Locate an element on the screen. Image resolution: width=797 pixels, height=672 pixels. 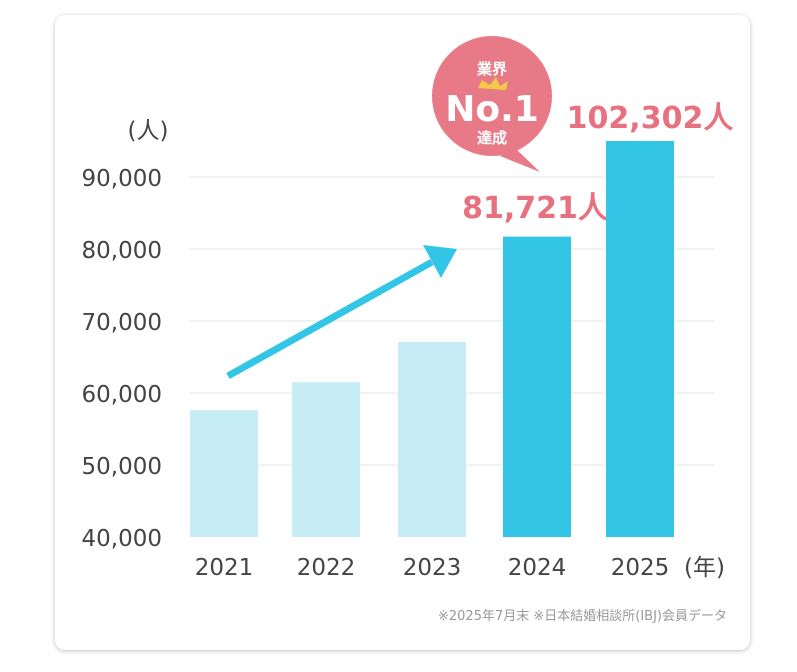
bar-2021 is located at coordinates (224, 473).